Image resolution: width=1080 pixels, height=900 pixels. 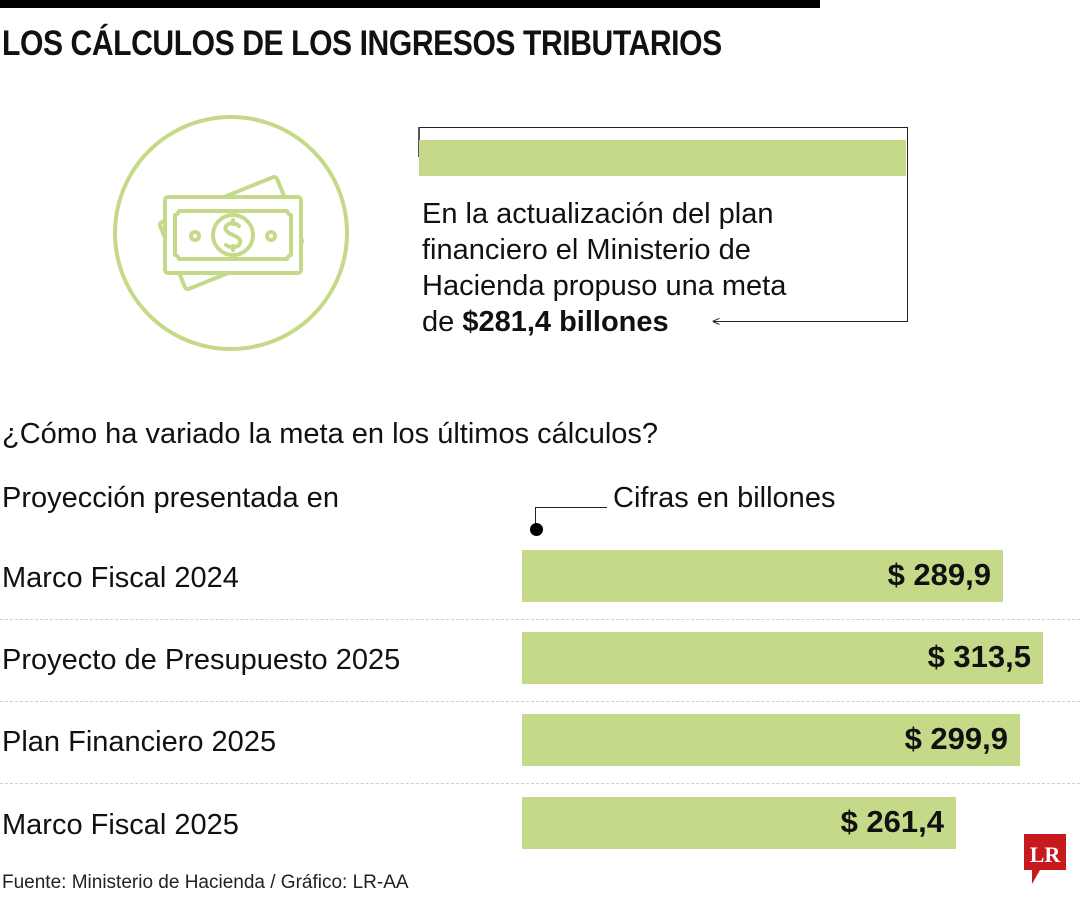 What do you see at coordinates (536, 529) in the screenshot?
I see `units-dot-icon` at bounding box center [536, 529].